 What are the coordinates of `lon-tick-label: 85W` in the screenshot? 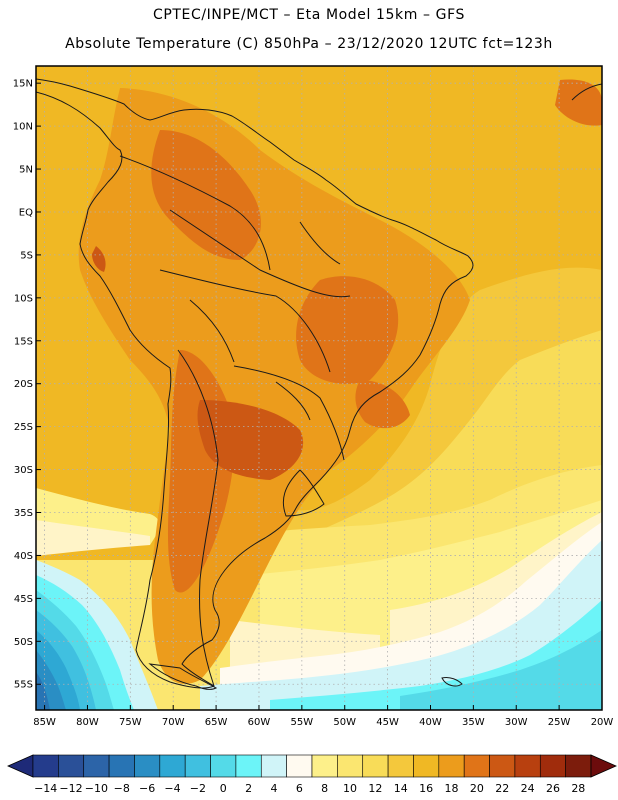 It's located at (44, 722).